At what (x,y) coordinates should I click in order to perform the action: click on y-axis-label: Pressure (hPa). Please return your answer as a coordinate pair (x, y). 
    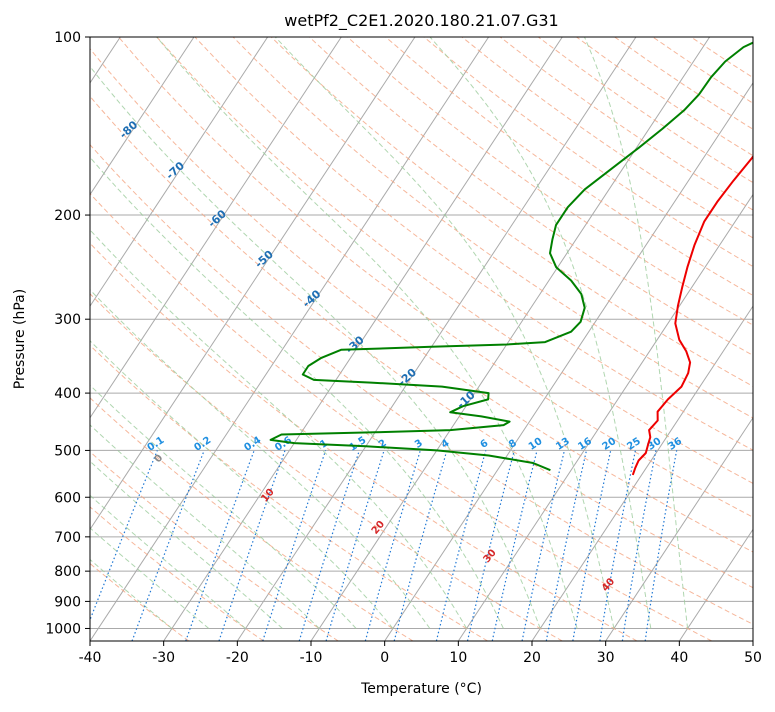
    Looking at the image, I should click on (20, 339).